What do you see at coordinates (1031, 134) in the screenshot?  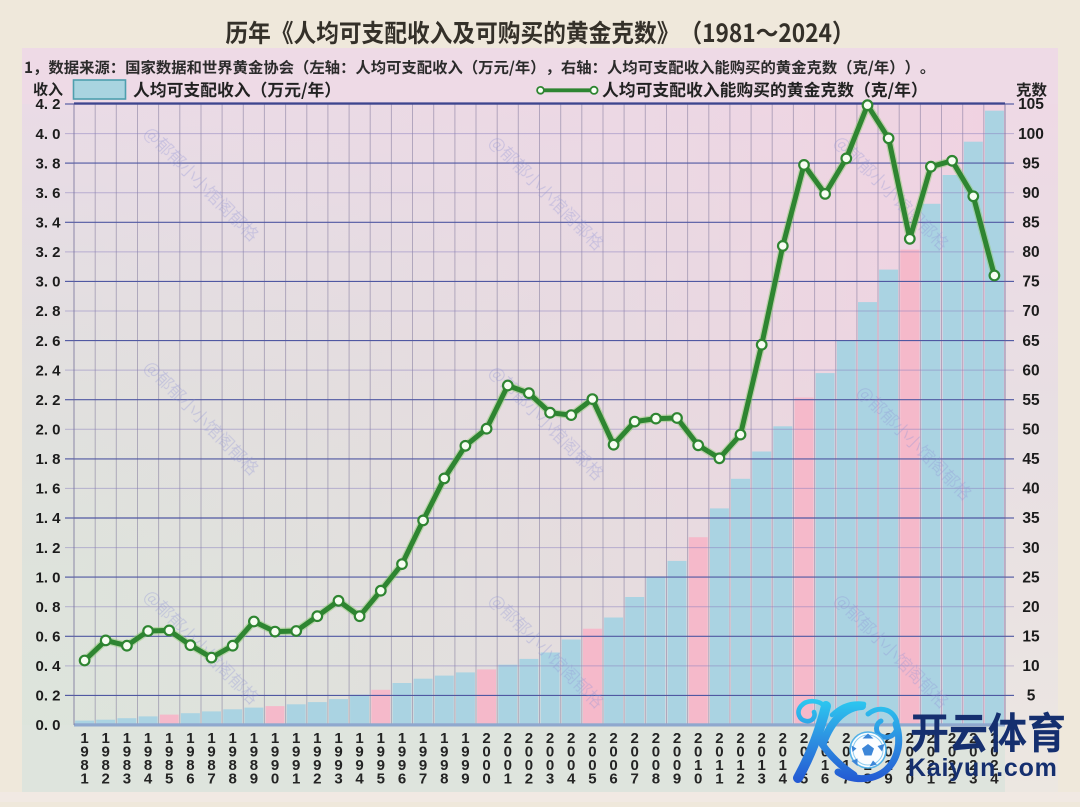 I see `svg-text: 100` at bounding box center [1031, 134].